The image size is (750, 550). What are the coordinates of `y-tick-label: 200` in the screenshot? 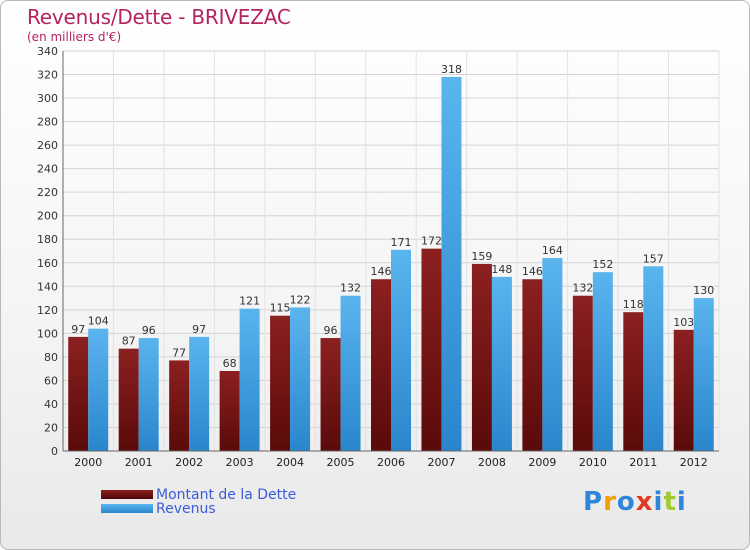 It's located at (47, 216).